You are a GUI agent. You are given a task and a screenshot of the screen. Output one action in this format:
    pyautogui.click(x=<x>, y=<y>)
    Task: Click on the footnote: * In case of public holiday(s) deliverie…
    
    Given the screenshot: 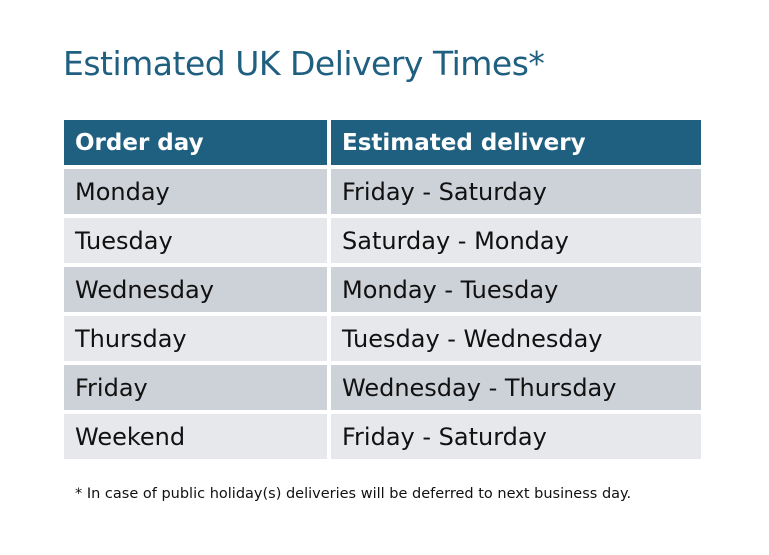 What is the action you would take?
    pyautogui.click(x=353, y=494)
    